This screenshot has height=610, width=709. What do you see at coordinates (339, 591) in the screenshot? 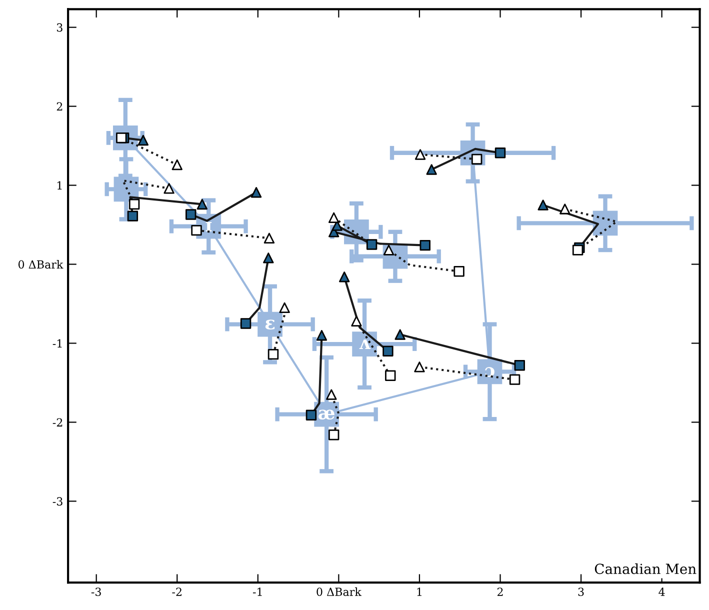
I see `x-tick-label: 0 ΔBark` at bounding box center [339, 591].